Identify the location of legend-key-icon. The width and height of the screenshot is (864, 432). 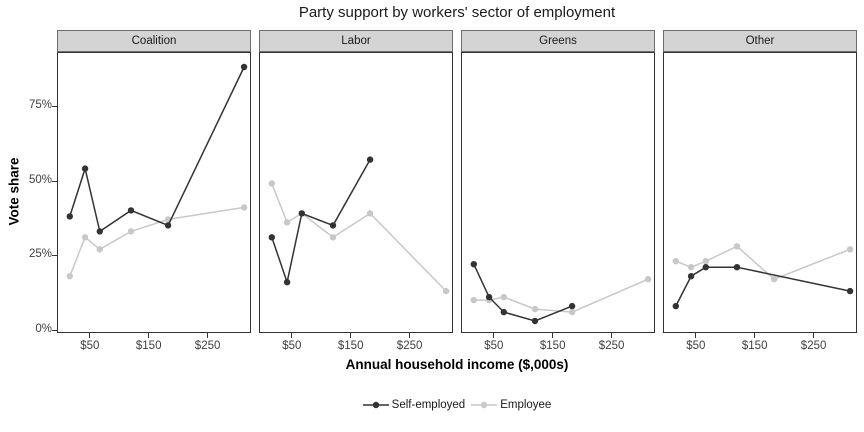
(484, 405).